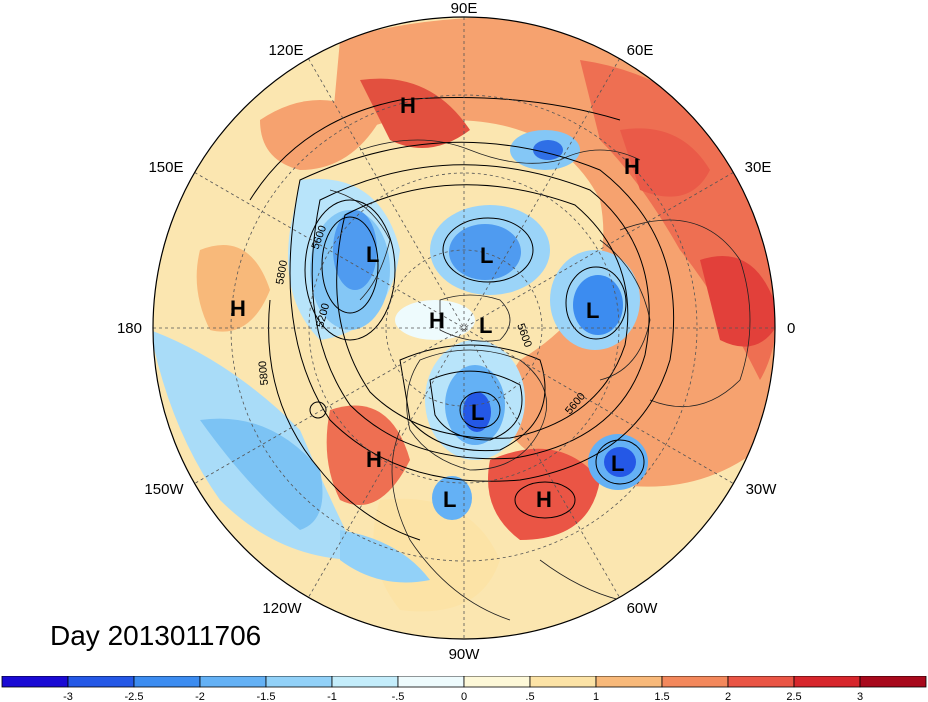 This screenshot has height=702, width=928. I want to click on colorbar-label: -1.5, so click(266, 696).